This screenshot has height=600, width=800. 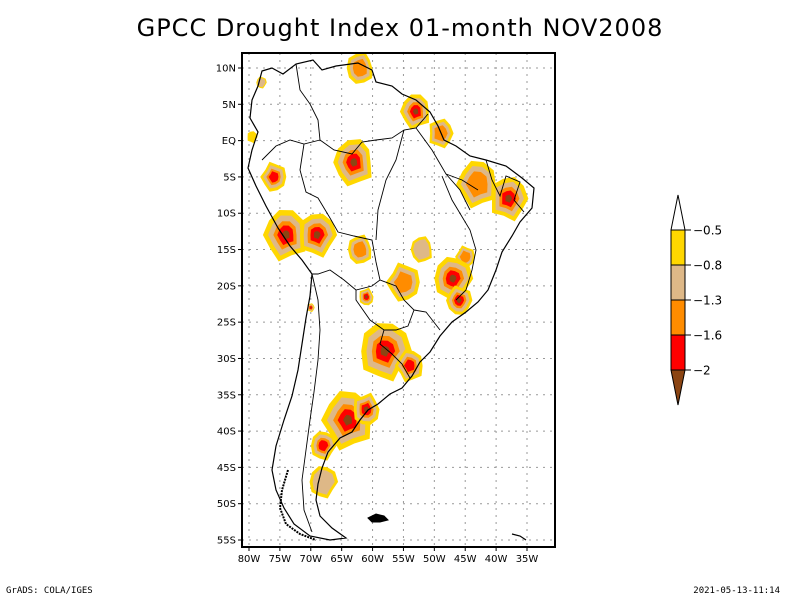 What do you see at coordinates (678, 212) in the screenshot?
I see `colorbar-upper-extension` at bounding box center [678, 212].